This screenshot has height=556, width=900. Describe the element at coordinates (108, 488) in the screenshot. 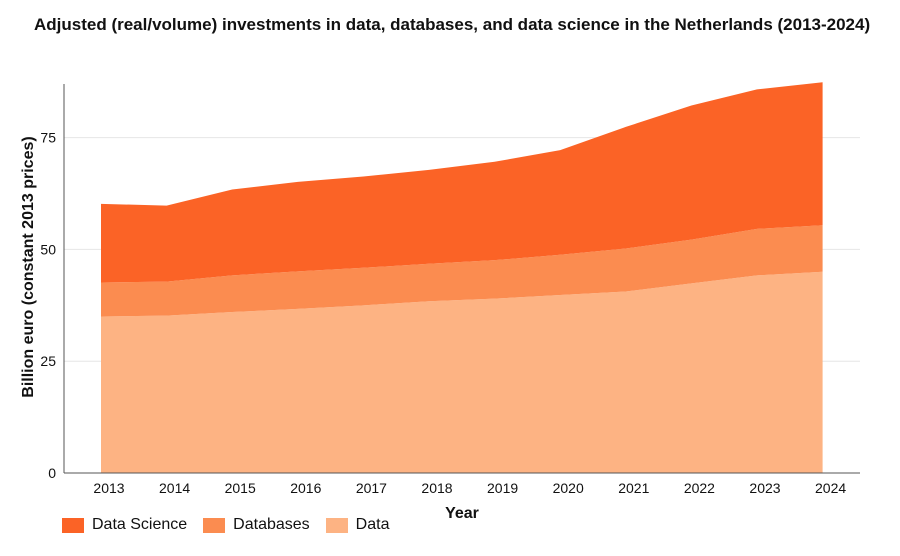

I see `x-tick-label-2013: 2013` at that location.